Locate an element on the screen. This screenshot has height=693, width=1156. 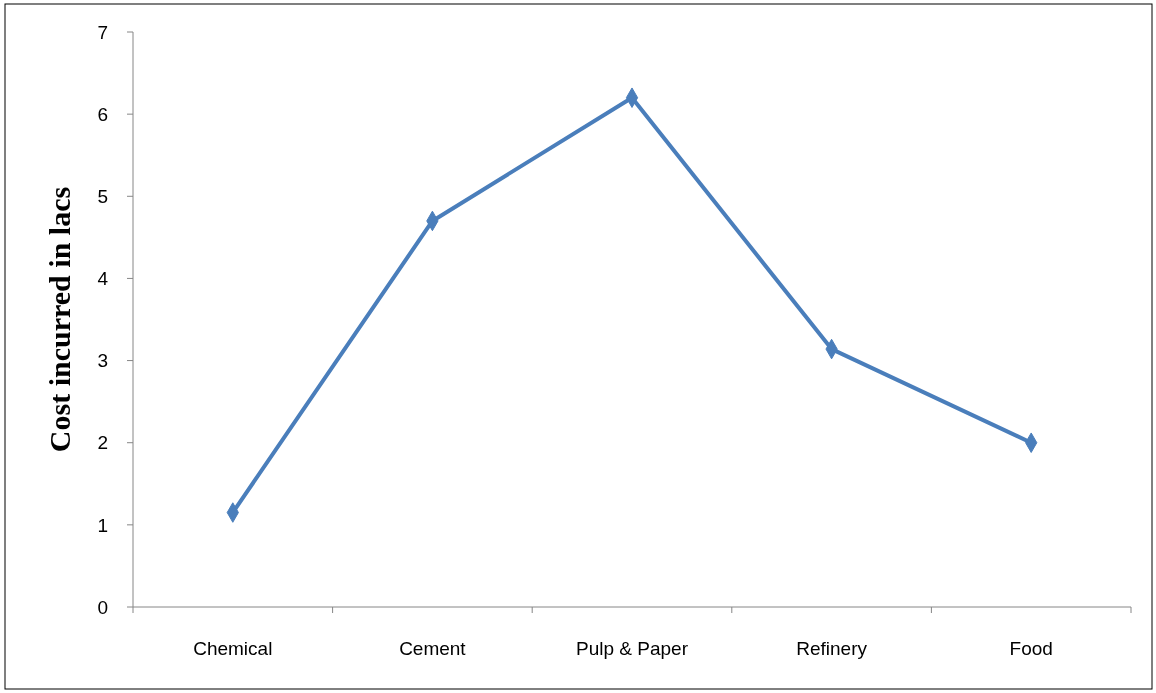
x-tick-label: Pulp & Paper is located at coordinates (632, 648).